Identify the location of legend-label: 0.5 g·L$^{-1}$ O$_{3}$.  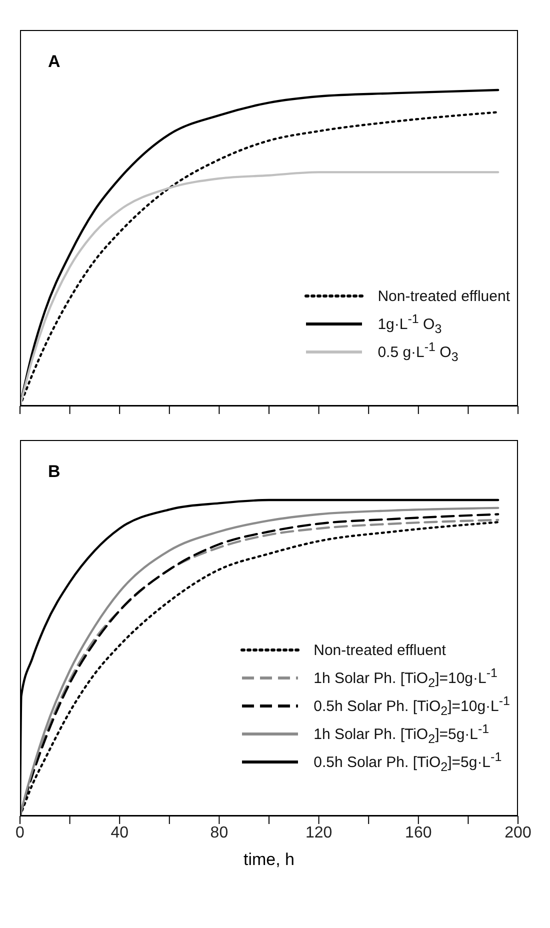
(418, 352).